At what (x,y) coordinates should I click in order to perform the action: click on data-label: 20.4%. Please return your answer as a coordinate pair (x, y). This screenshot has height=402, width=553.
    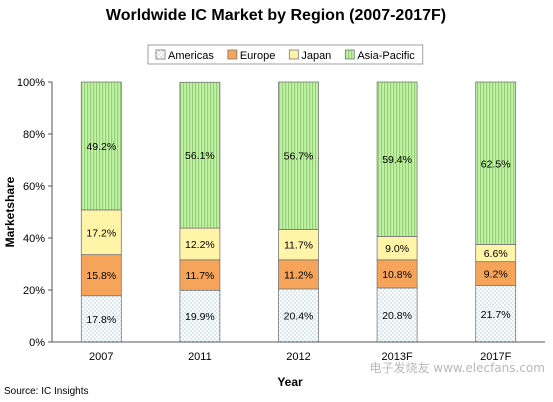
    Looking at the image, I should click on (299, 316).